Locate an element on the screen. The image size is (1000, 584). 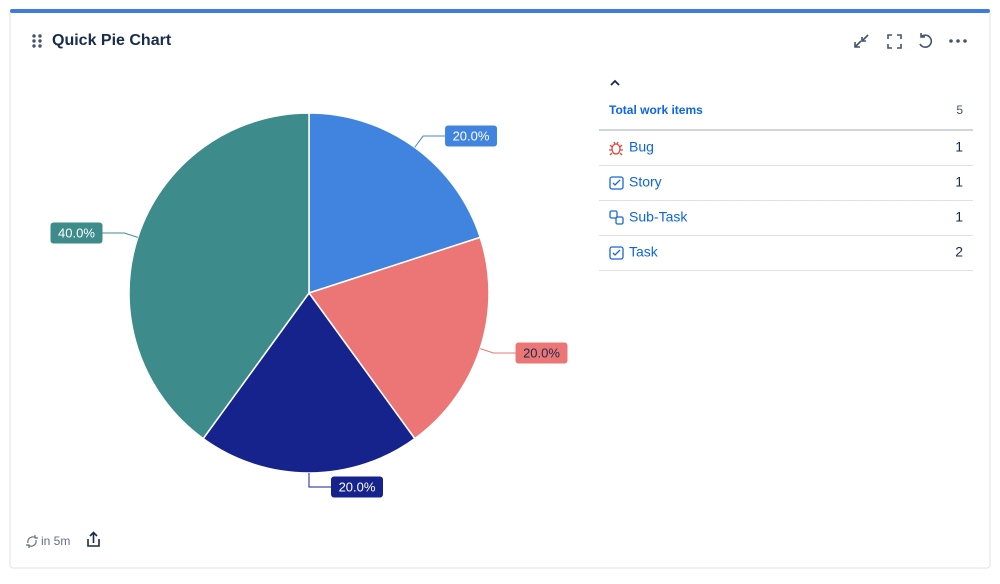
row-label: Story is located at coordinates (645, 182).